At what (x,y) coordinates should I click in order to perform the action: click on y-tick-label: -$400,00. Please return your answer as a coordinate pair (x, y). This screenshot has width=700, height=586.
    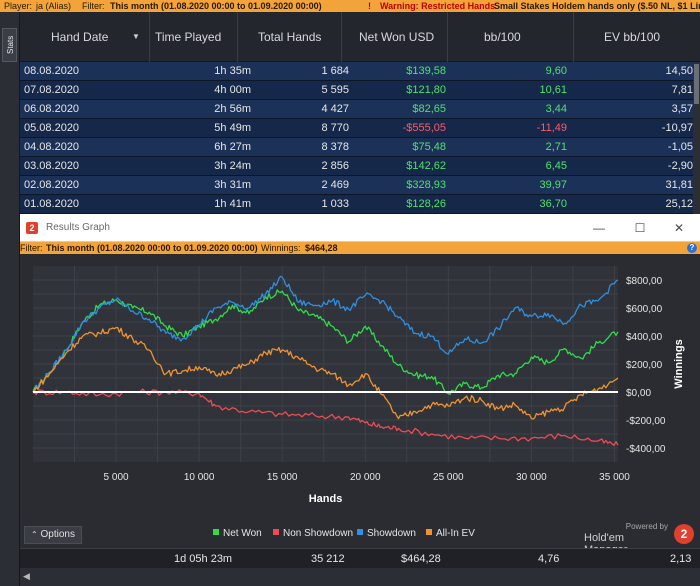
    Looking at the image, I should click on (646, 449).